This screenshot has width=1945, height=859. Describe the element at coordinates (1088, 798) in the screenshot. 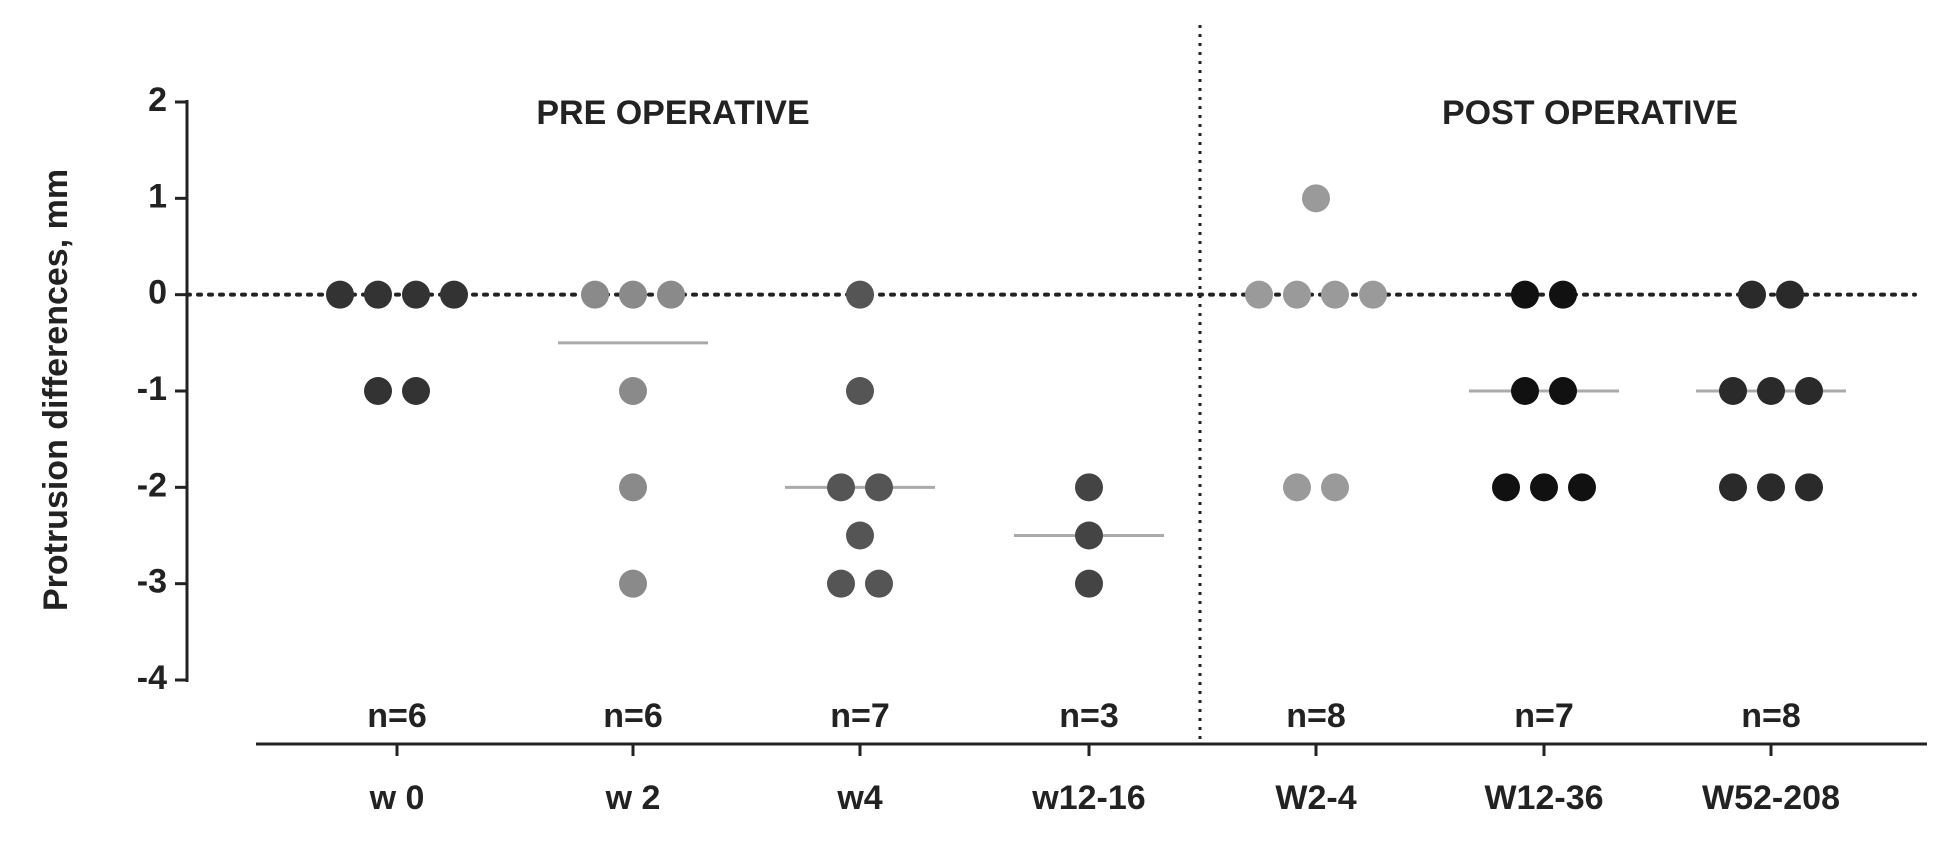

I see `x-tick-label: w12-16` at that location.